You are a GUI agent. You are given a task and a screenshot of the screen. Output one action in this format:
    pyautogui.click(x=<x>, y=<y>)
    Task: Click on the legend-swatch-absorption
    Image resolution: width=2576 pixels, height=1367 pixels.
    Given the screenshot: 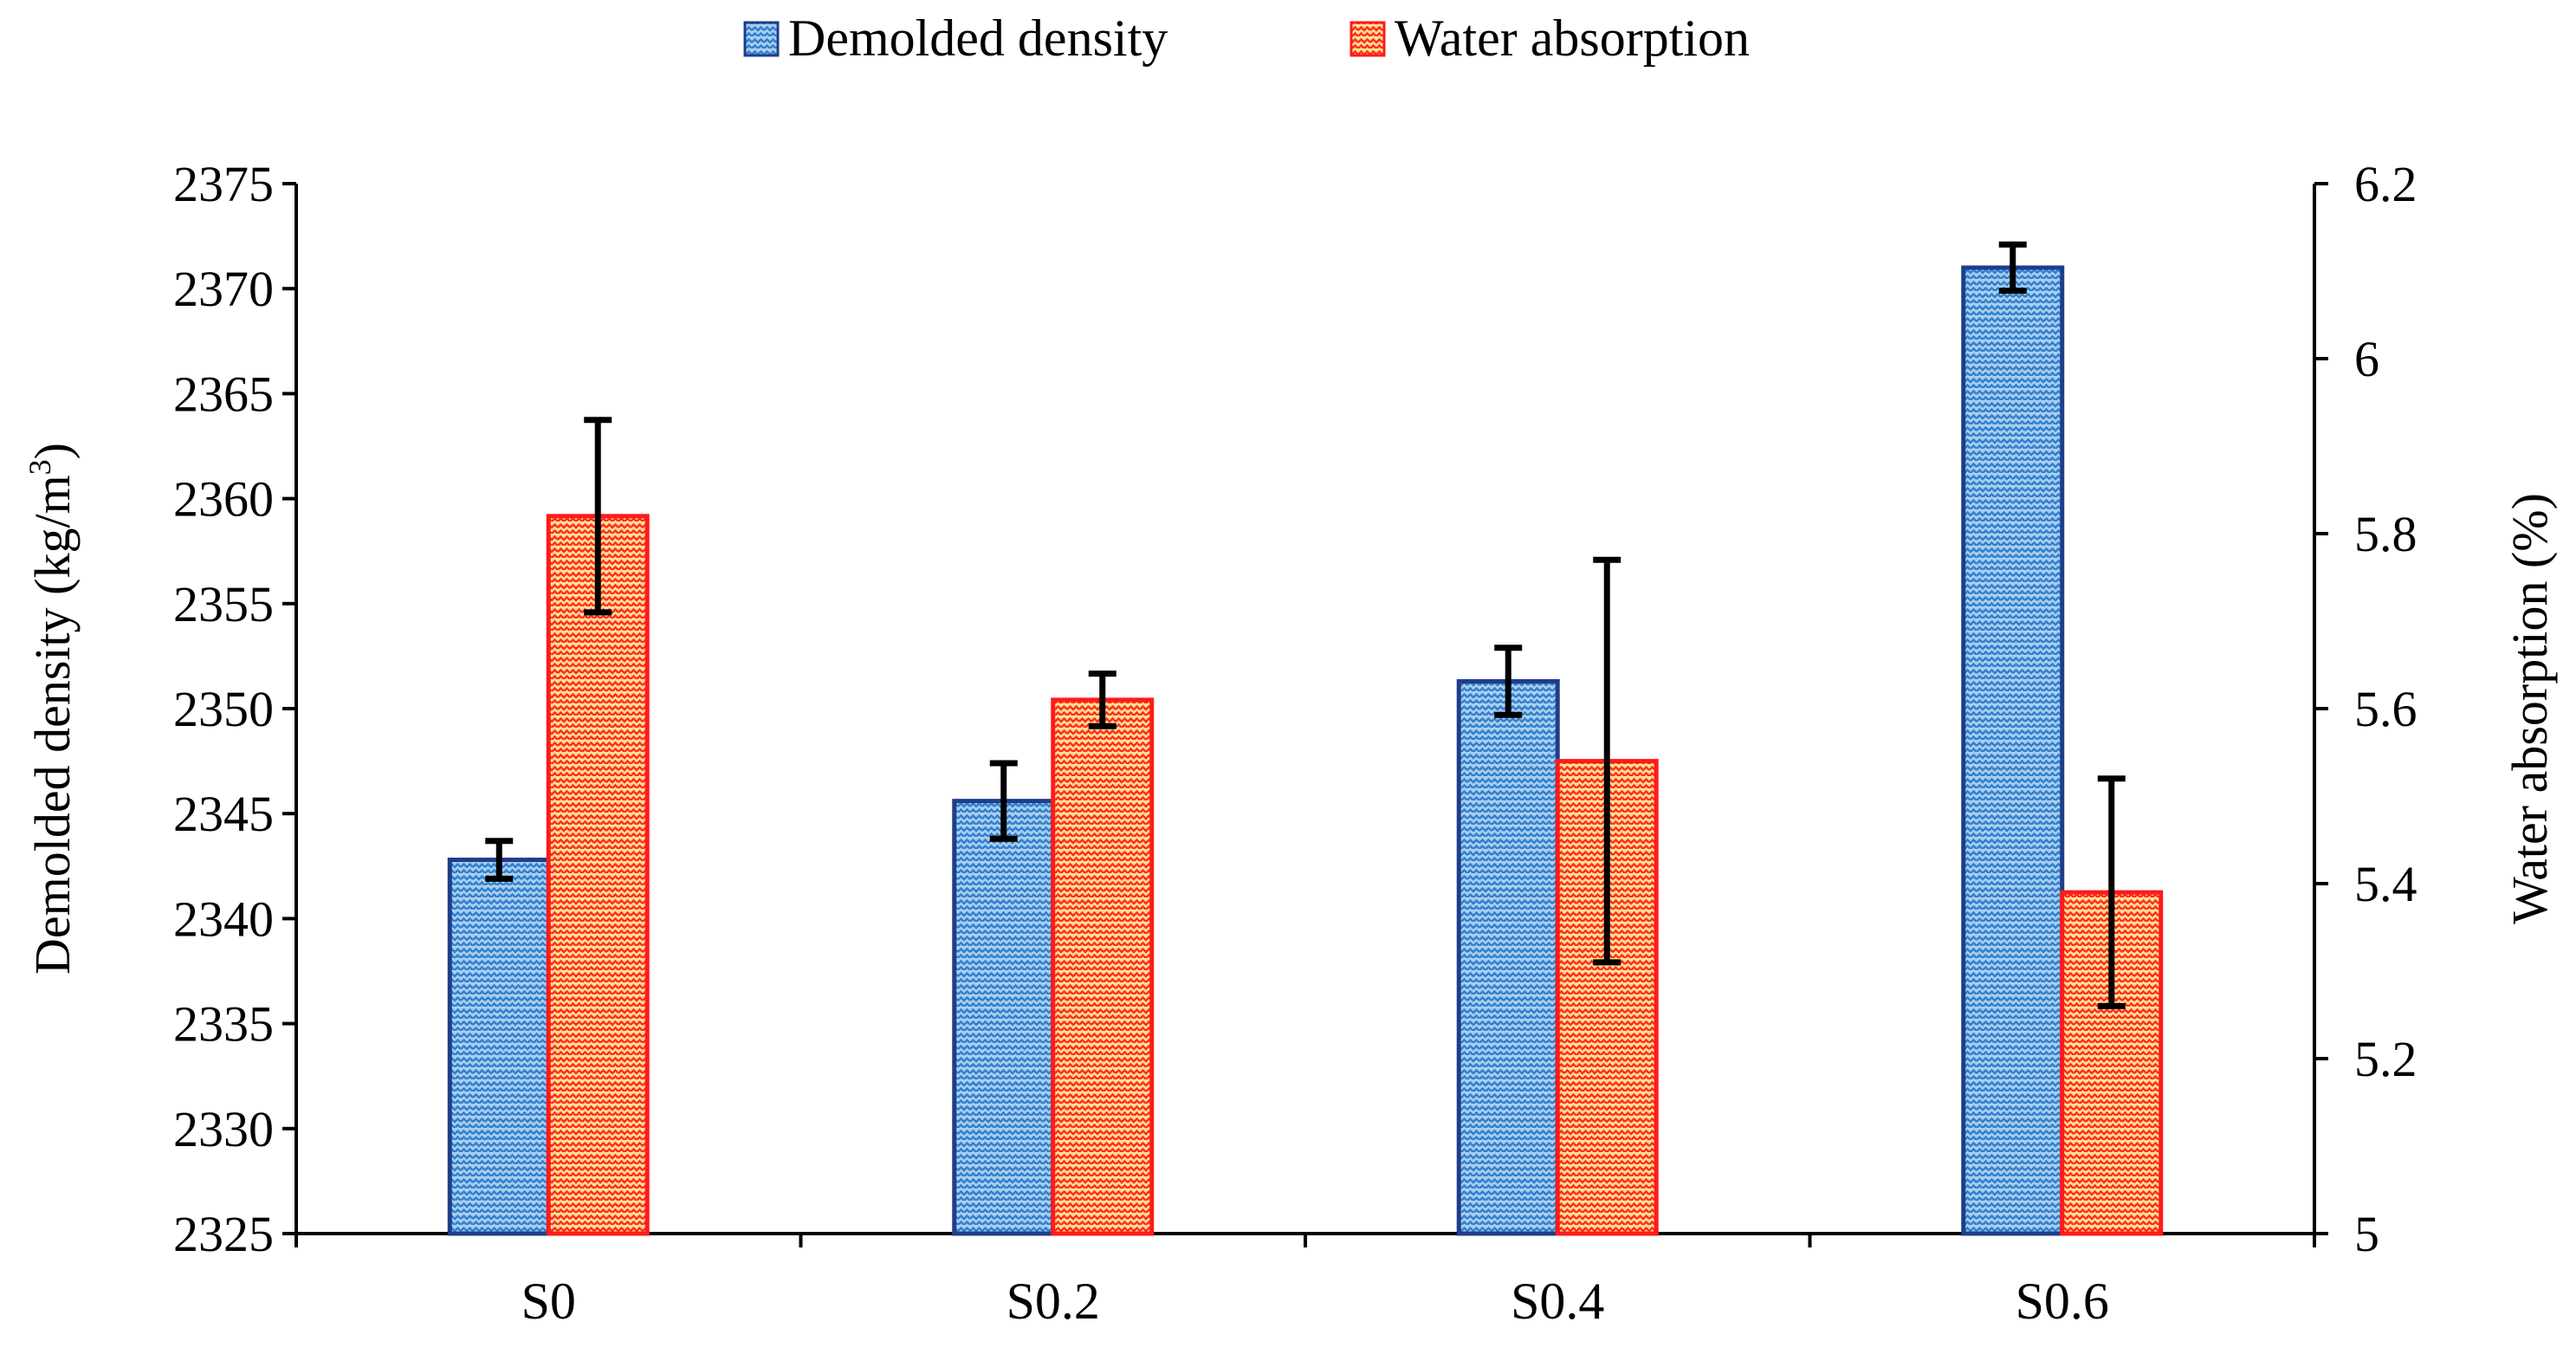 What is the action you would take?
    pyautogui.click(x=1367, y=39)
    